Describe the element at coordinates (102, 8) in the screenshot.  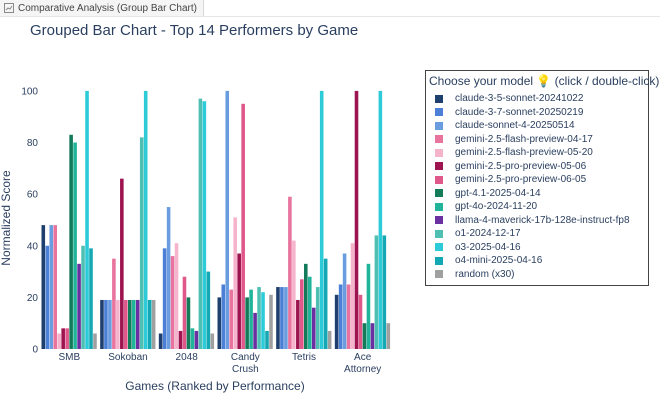
I see `tab-comparative-analysis: Comparative Analysis (Group Bar Chart)` at that location.